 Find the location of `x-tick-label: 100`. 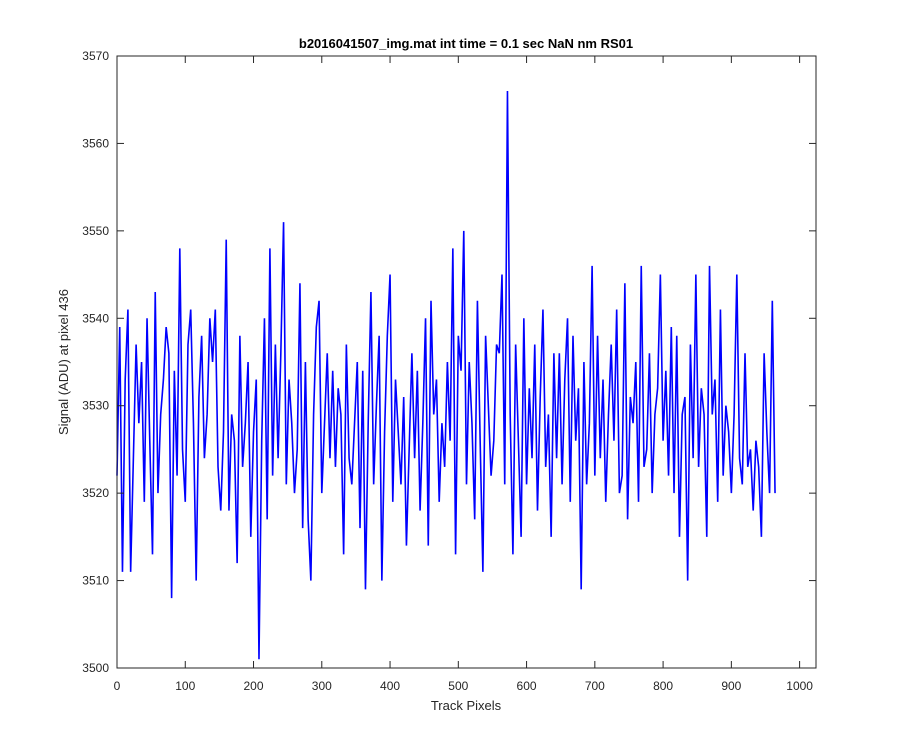

x-tick-label: 100 is located at coordinates (185, 686).